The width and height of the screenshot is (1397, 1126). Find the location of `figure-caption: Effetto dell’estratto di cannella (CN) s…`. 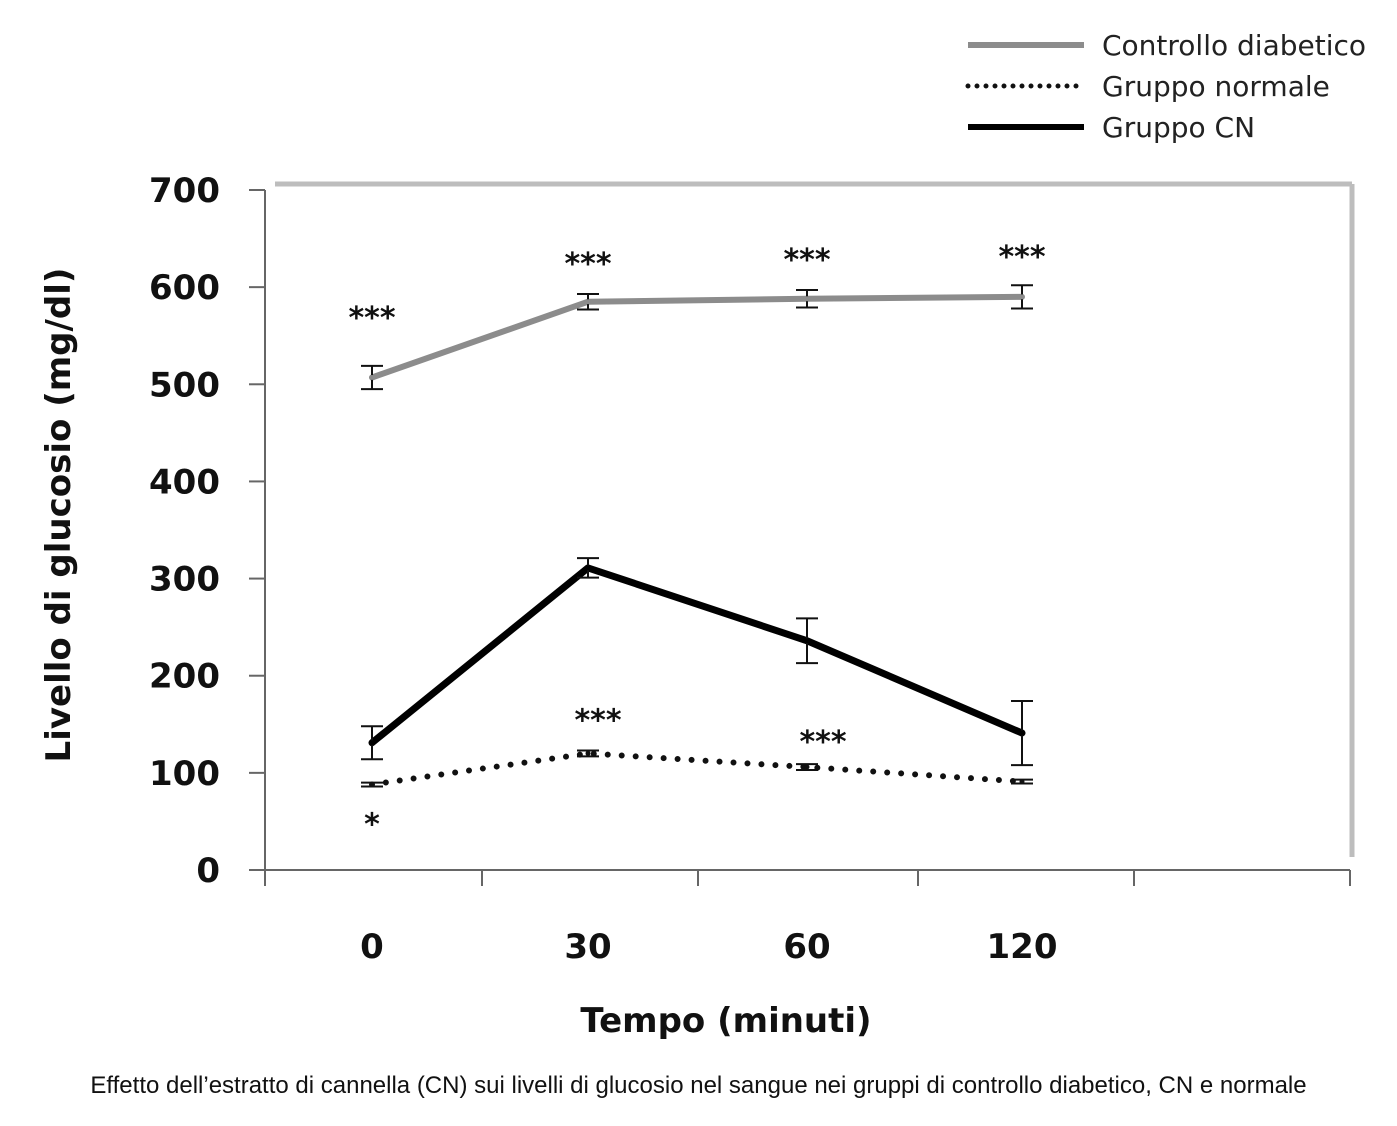

figure-caption: Effetto dell’estratto di cannella (CN) s… is located at coordinates (698, 1085).